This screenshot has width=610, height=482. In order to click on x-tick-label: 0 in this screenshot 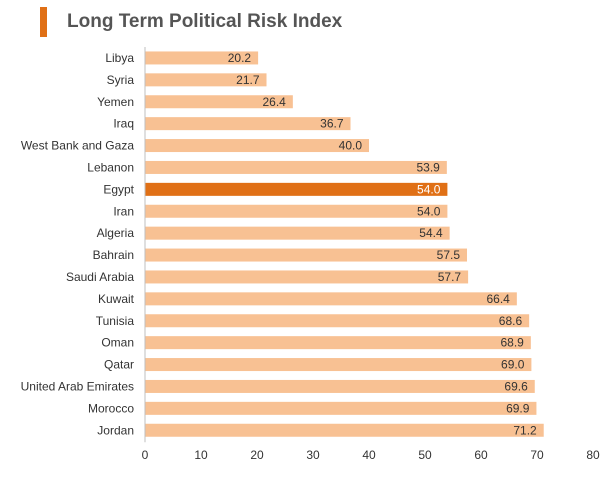, I will do `click(145, 455)`.